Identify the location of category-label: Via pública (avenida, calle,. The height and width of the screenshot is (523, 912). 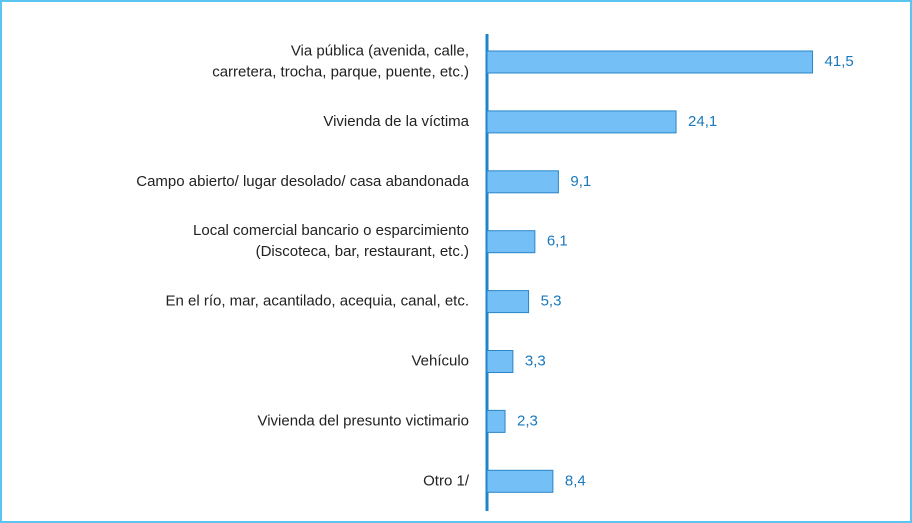
(380, 50).